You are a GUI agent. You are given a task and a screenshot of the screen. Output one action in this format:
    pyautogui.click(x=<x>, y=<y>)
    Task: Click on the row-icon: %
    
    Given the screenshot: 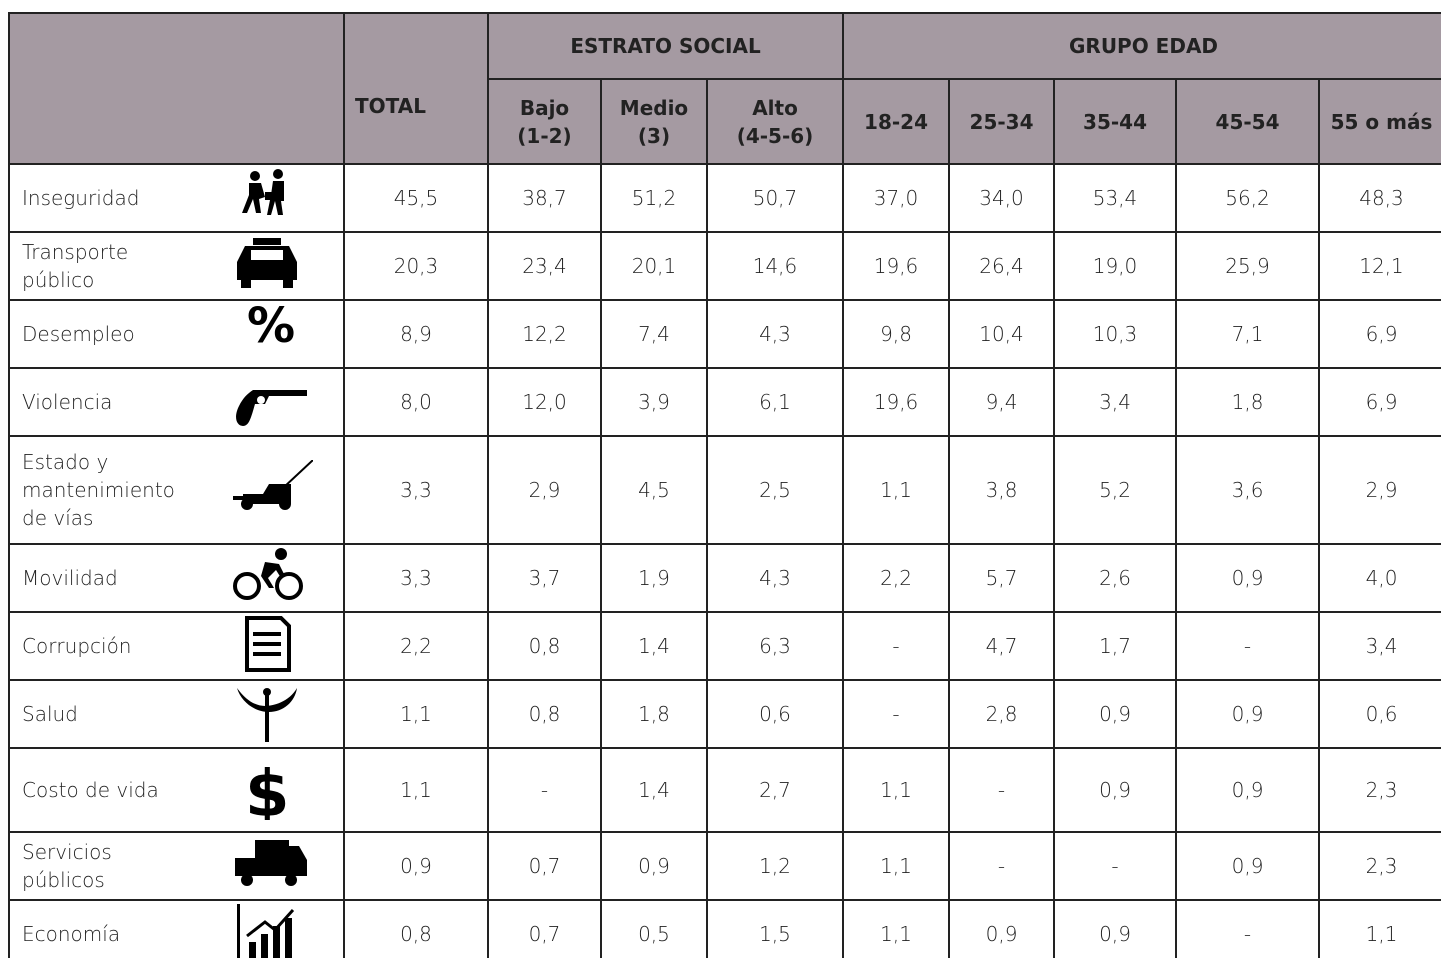 What is the action you would take?
    pyautogui.click(x=271, y=329)
    